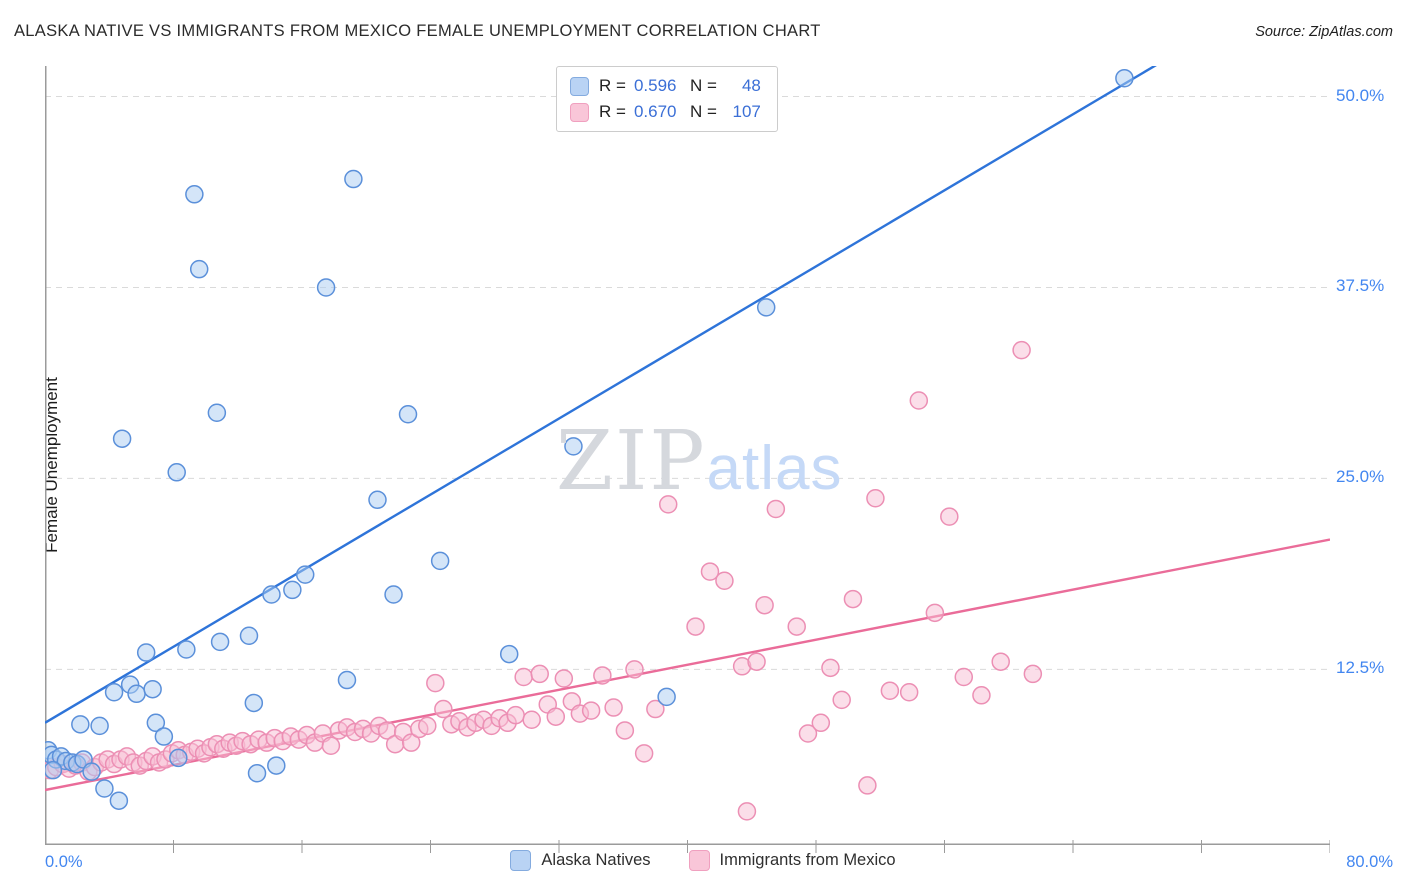 Image resolution: width=1406 pixels, height=892 pixels. What do you see at coordinates (807, 860) in the screenshot?
I see `immigrants-mexico-label: Immigrants from Mexico` at bounding box center [807, 860].